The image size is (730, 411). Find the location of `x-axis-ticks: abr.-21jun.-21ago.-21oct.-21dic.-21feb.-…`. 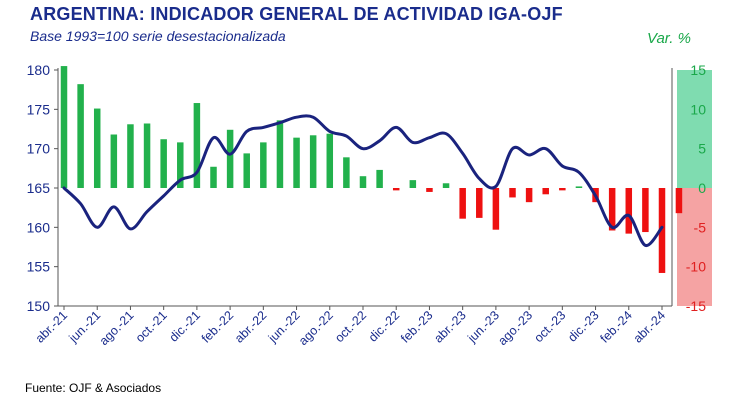

x-axis-ticks: abr.-21jun.-21ago.-21oct.-21dic.-21feb.-… is located at coordinates (350, 327).